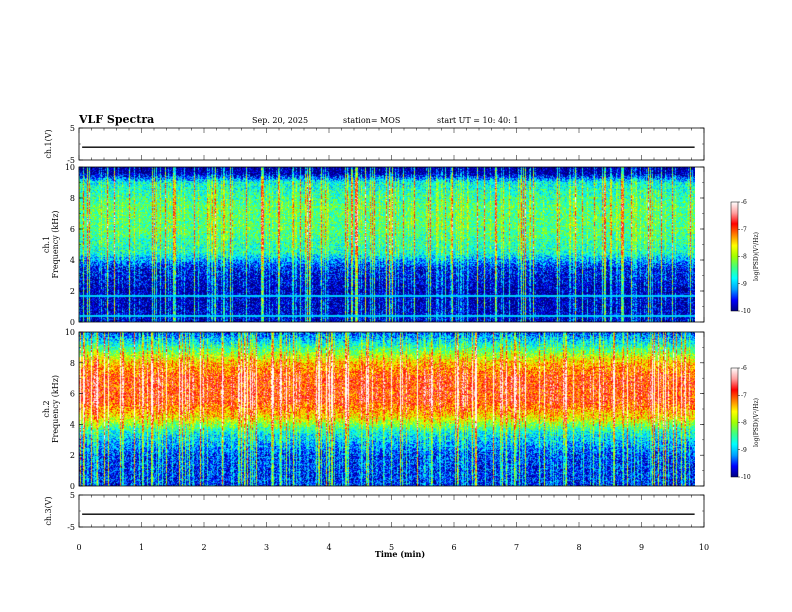 This screenshot has width=792, height=612. What do you see at coordinates (391, 547) in the screenshot?
I see `x-tick-label: 5` at bounding box center [391, 547].